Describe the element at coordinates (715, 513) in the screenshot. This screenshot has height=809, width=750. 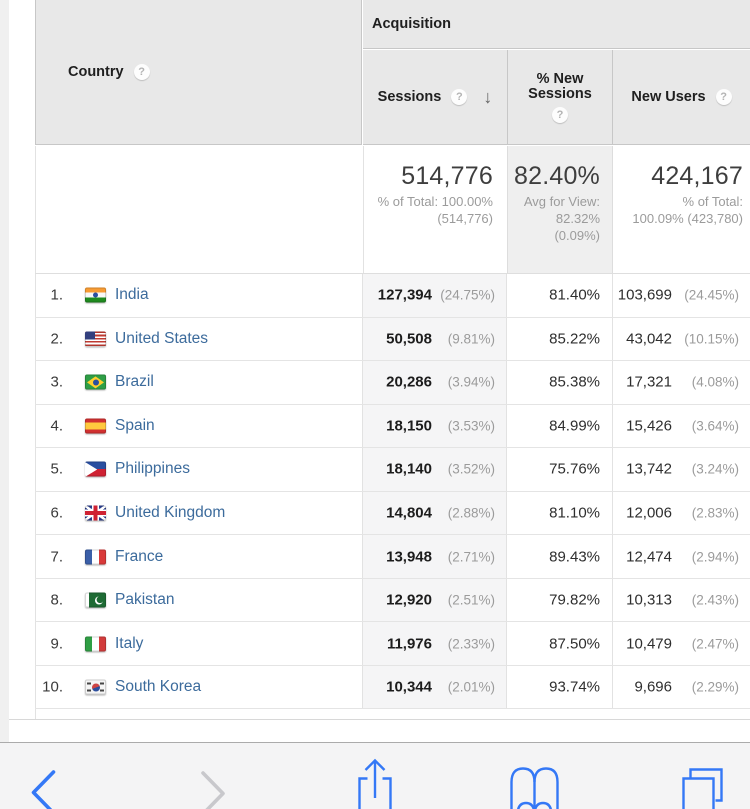
I see `new-users-percent: (2.83%)` at that location.